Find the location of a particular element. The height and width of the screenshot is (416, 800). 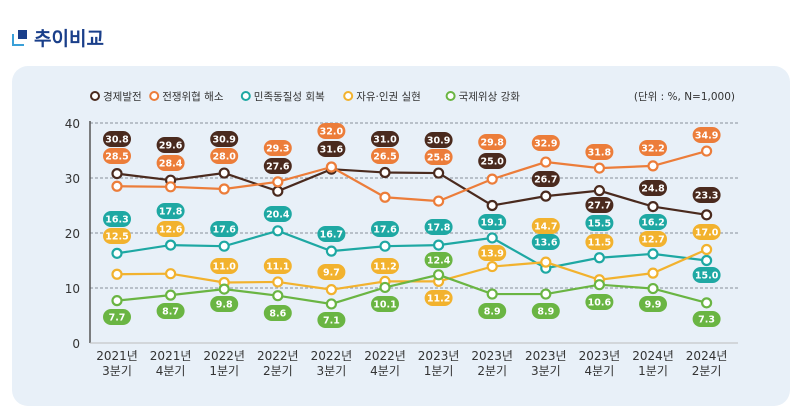

data-label: 16.2 is located at coordinates (652, 223).